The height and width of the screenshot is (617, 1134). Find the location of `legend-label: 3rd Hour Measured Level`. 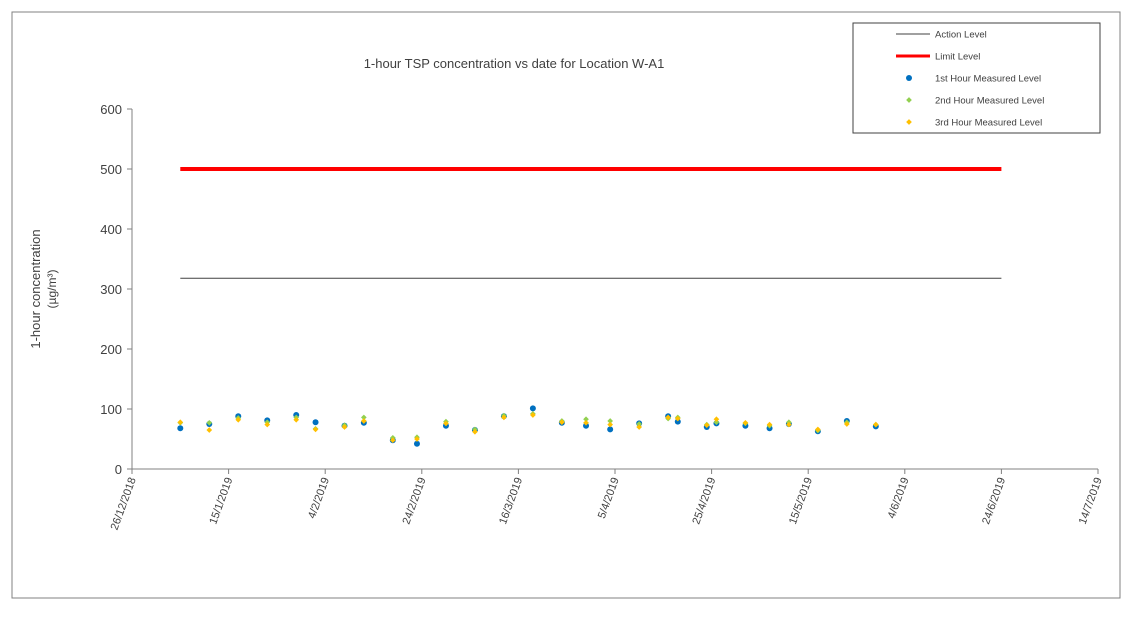

legend-label: 3rd Hour Measured Level is located at coordinates (988, 123).